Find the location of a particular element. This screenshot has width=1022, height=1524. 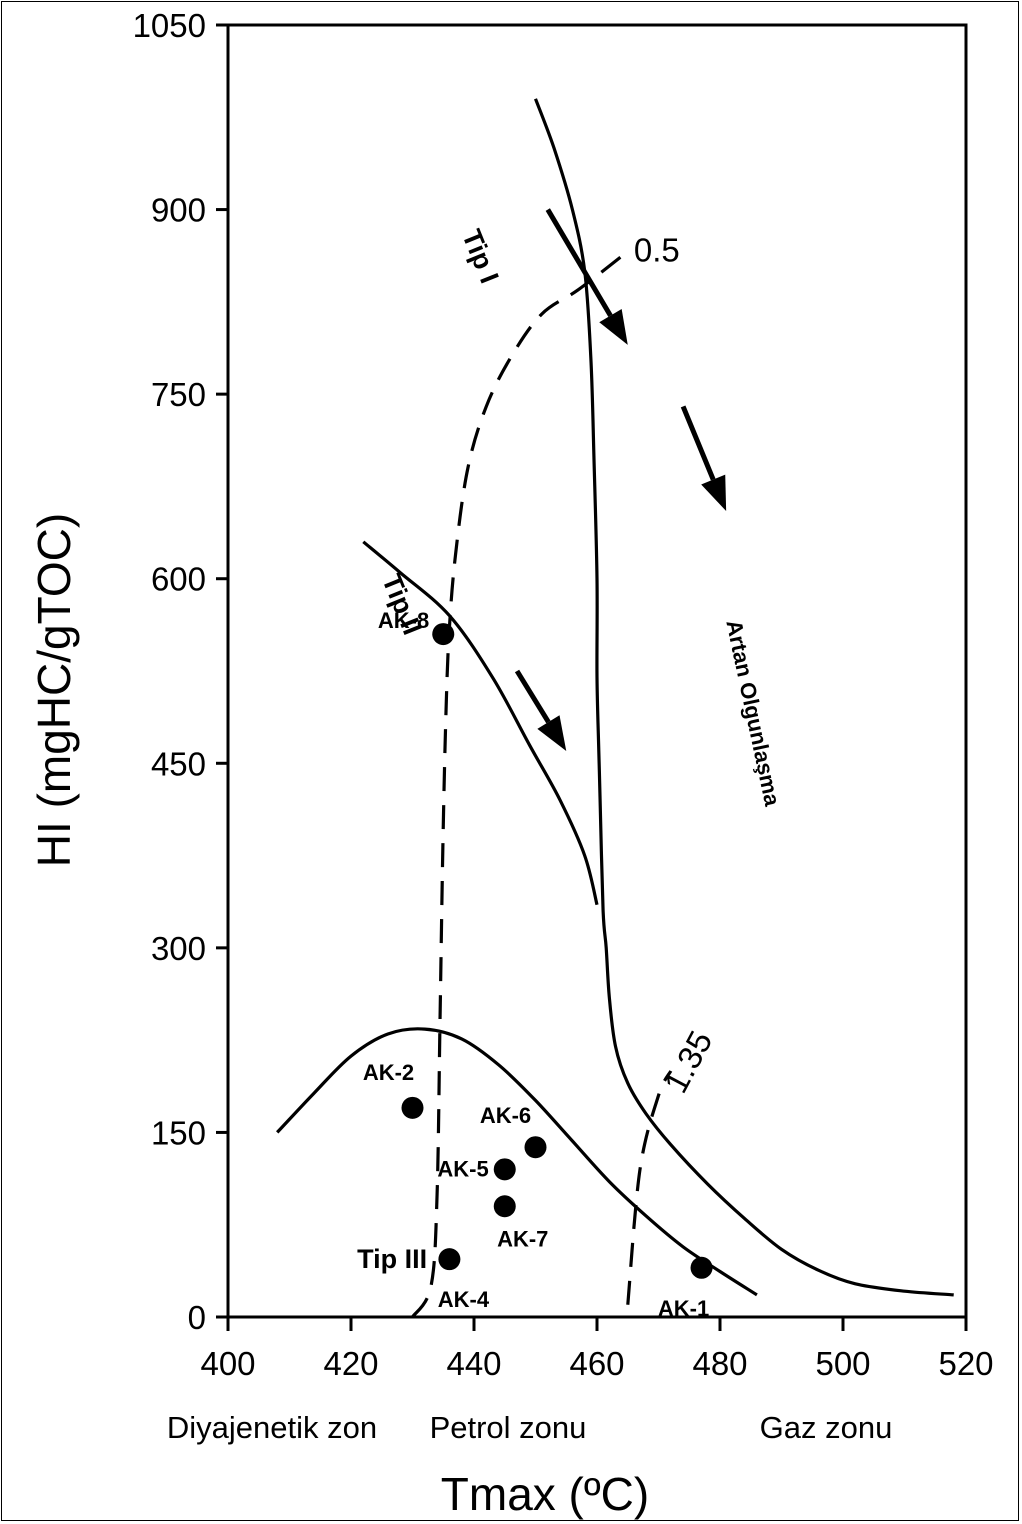

y-tick-label: 300 is located at coordinates (178, 948).